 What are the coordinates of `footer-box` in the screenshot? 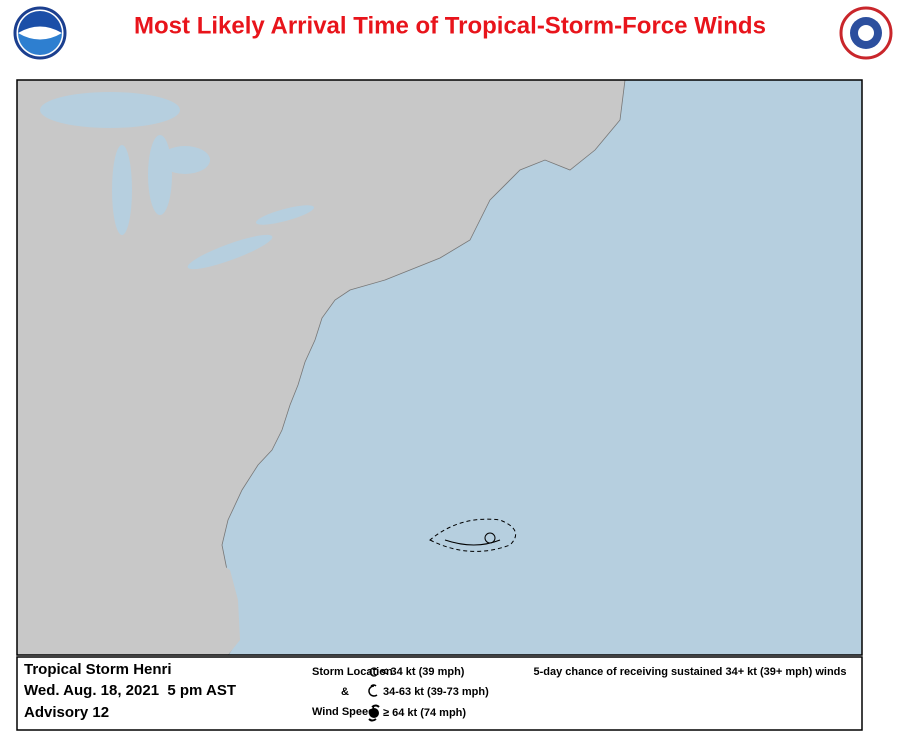 It's located at (439, 693).